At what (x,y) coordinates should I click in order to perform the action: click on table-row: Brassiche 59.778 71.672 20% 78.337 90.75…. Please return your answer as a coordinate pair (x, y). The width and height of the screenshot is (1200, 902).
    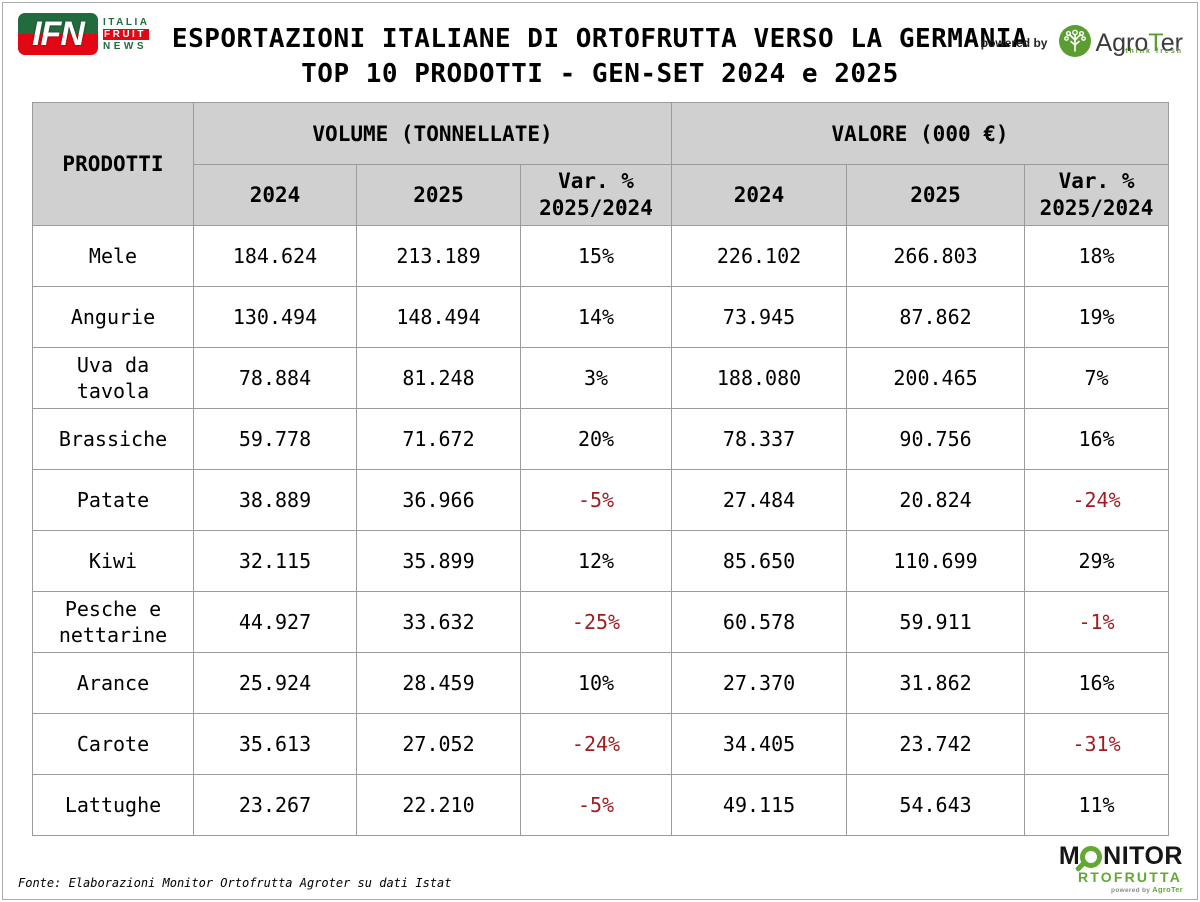
    Looking at the image, I should click on (601, 439).